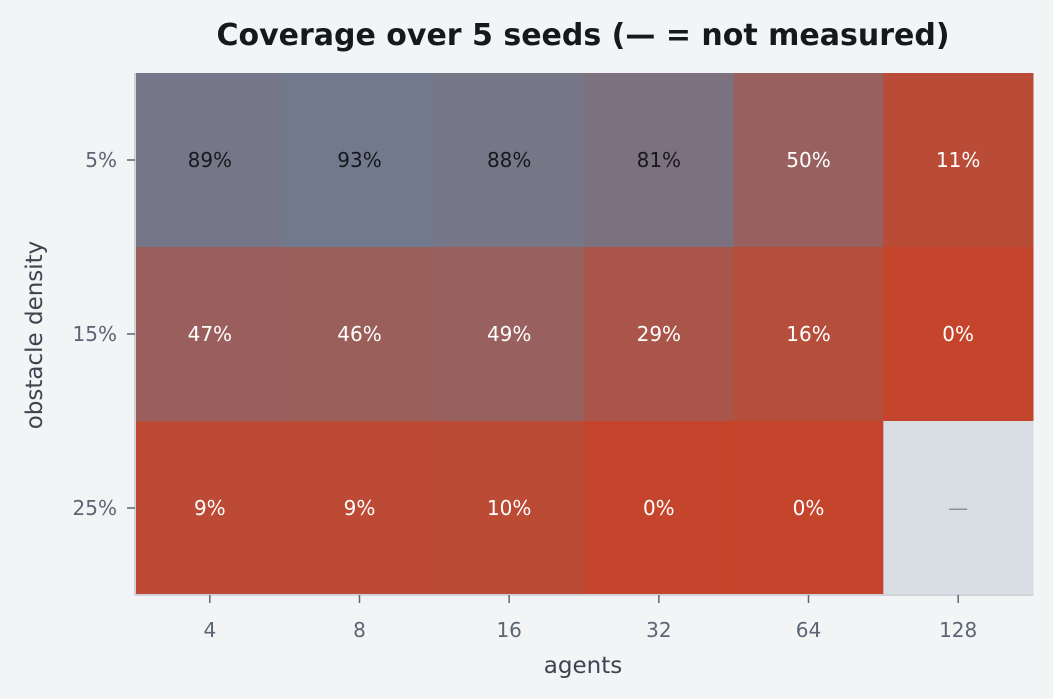 This screenshot has height=699, width=1053. I want to click on heatmap-cell-label: 10%, so click(509, 508).